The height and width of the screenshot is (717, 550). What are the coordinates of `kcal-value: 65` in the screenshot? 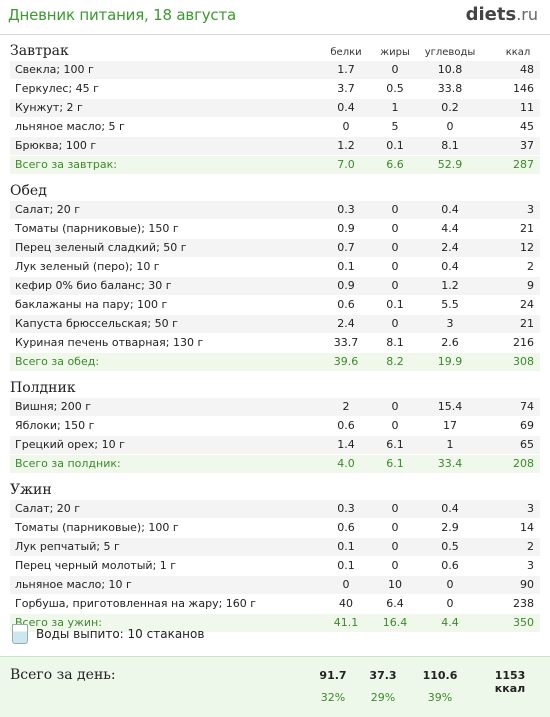 It's located at (527, 444).